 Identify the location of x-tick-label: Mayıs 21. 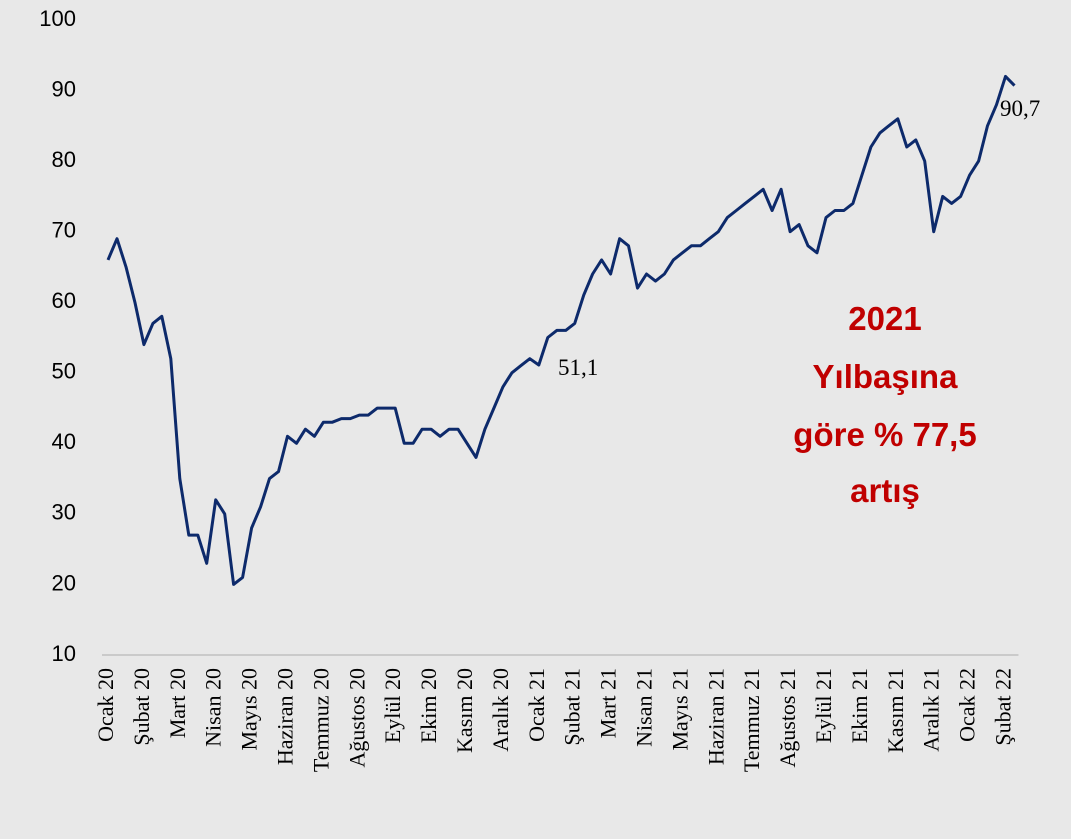
(679, 709).